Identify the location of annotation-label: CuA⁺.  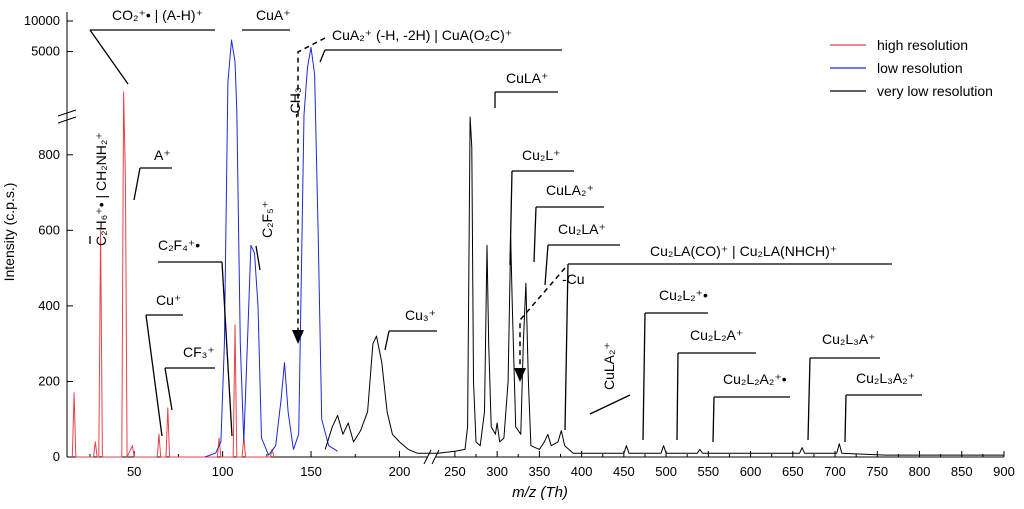
(273, 15).